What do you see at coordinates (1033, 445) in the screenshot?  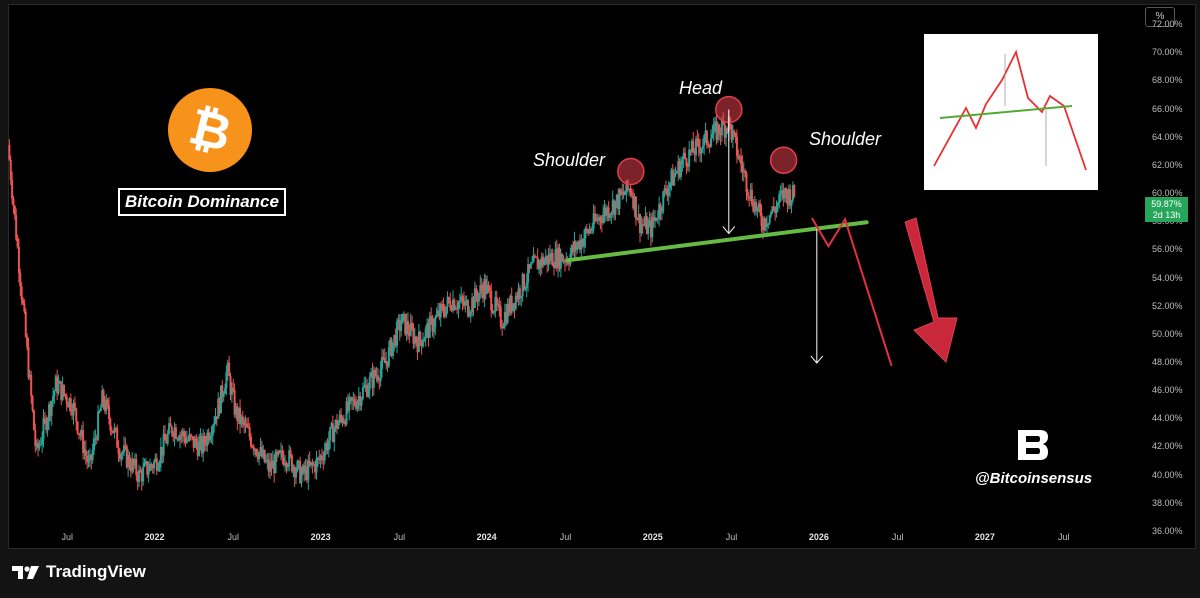 I see `bitcoinsensus-b-icon` at bounding box center [1033, 445].